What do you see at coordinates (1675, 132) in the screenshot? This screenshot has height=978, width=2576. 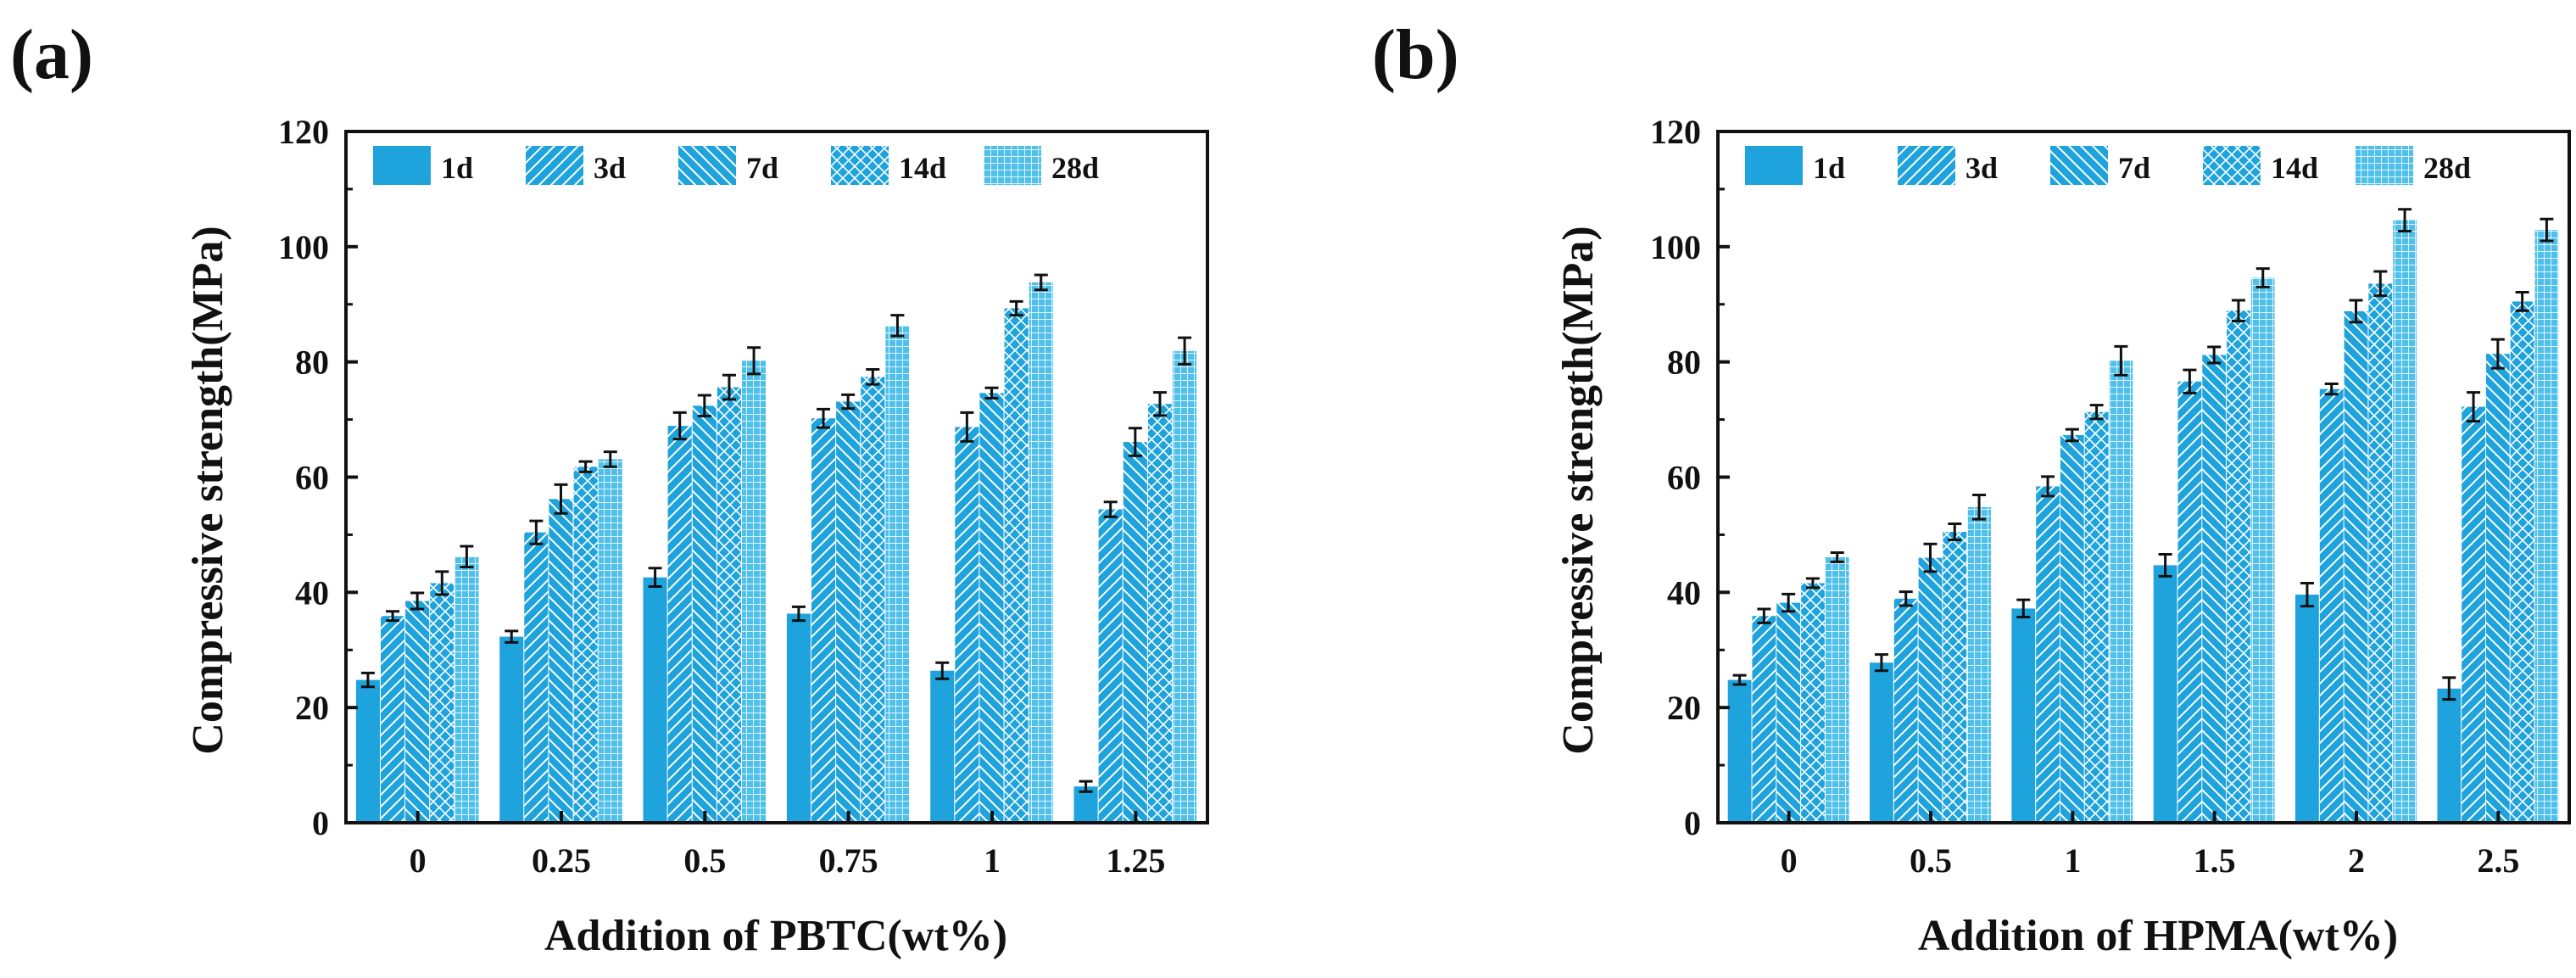 I see `y-tick-label: 120` at bounding box center [1675, 132].